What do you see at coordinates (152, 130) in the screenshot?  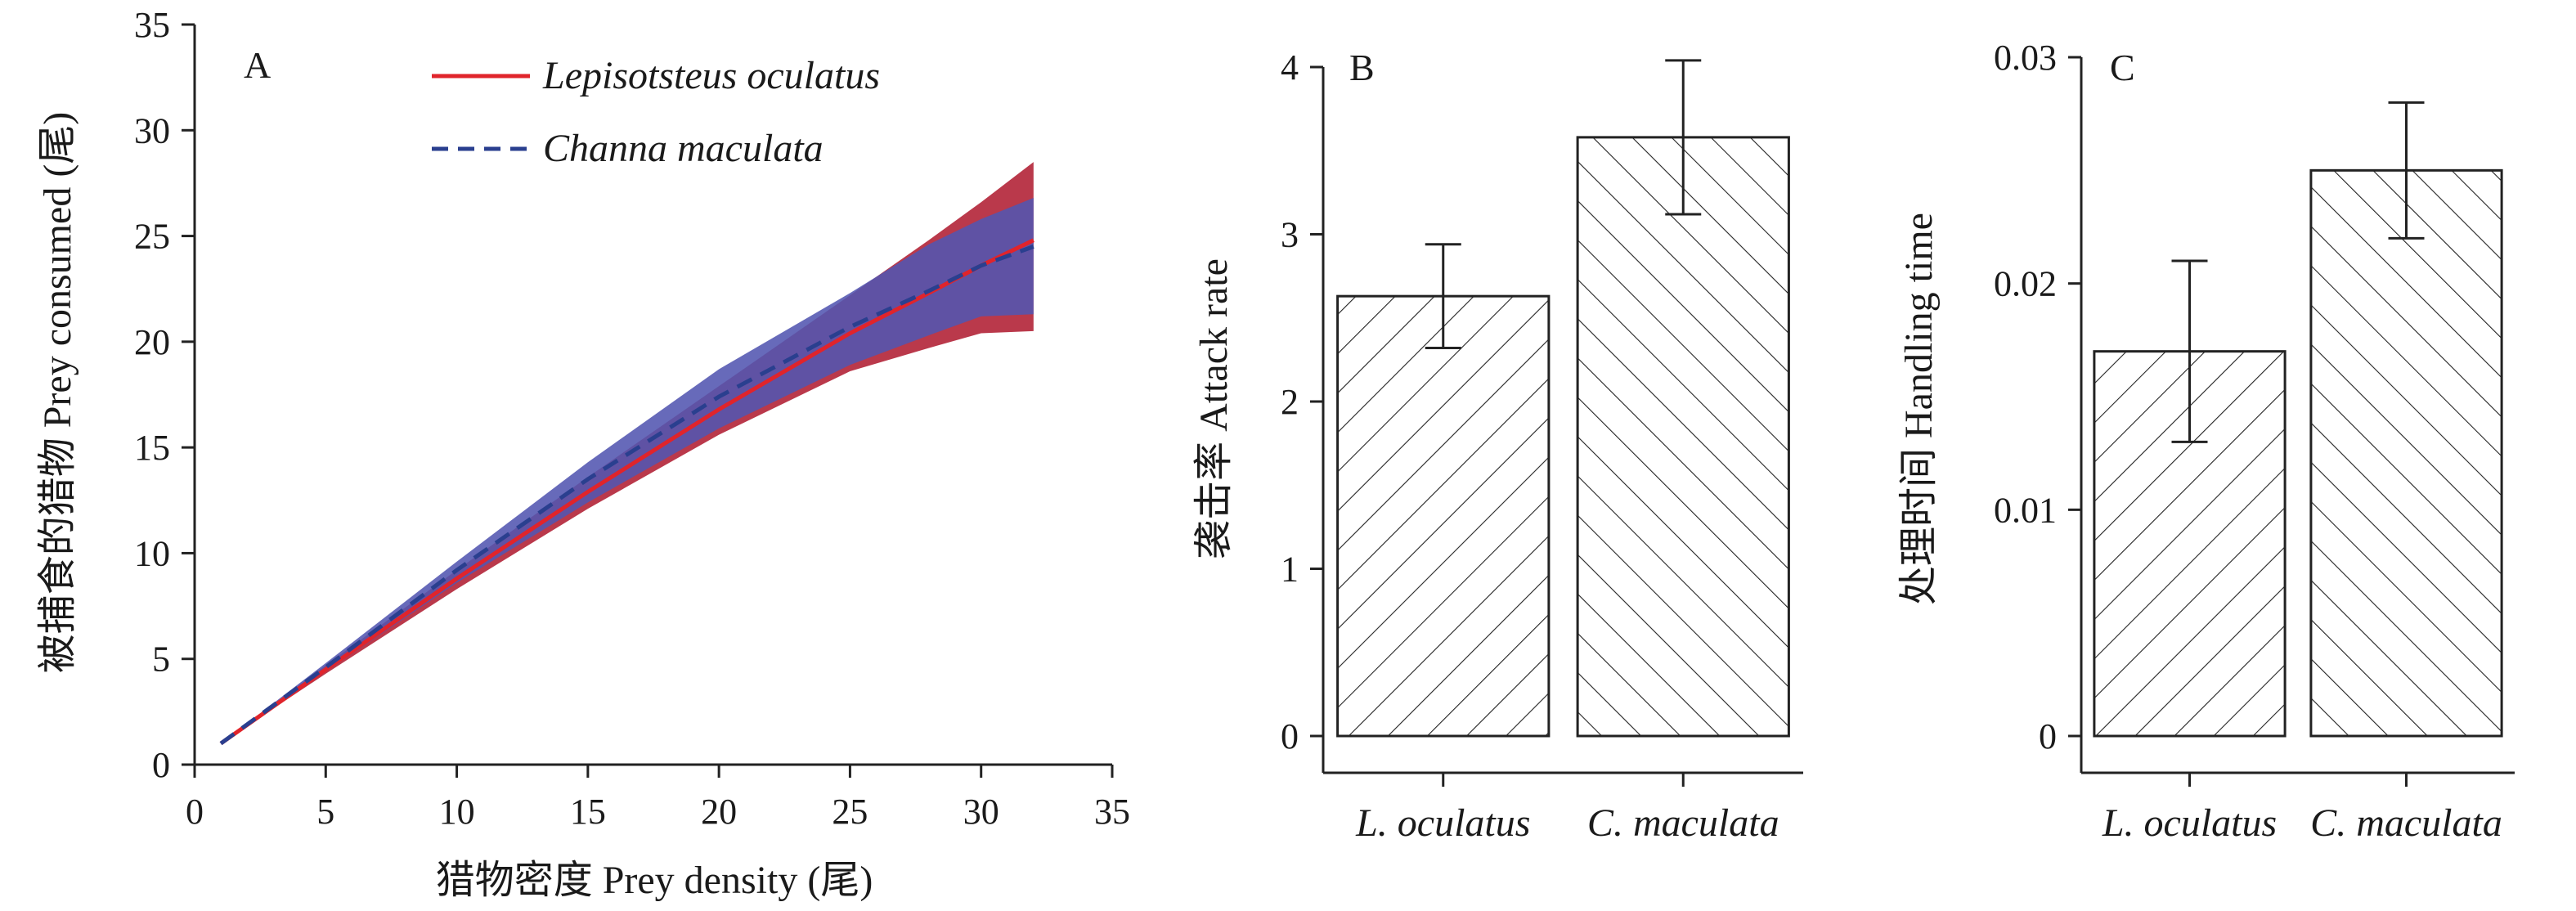 I see `y-tick-label: 30` at bounding box center [152, 130].